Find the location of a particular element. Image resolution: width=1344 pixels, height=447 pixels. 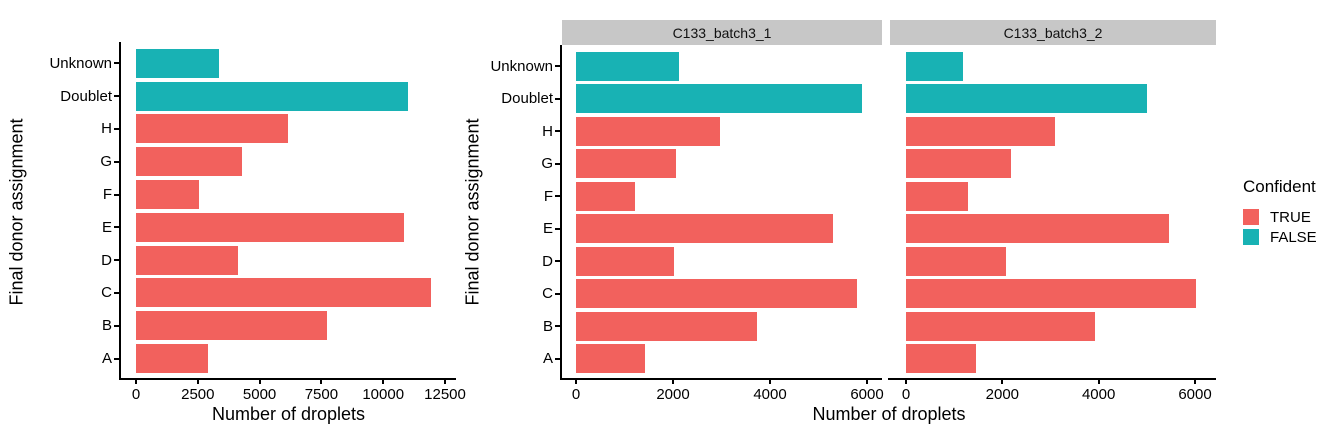

left-y-axis-title: Final donor assignment is located at coordinates (16, 212).